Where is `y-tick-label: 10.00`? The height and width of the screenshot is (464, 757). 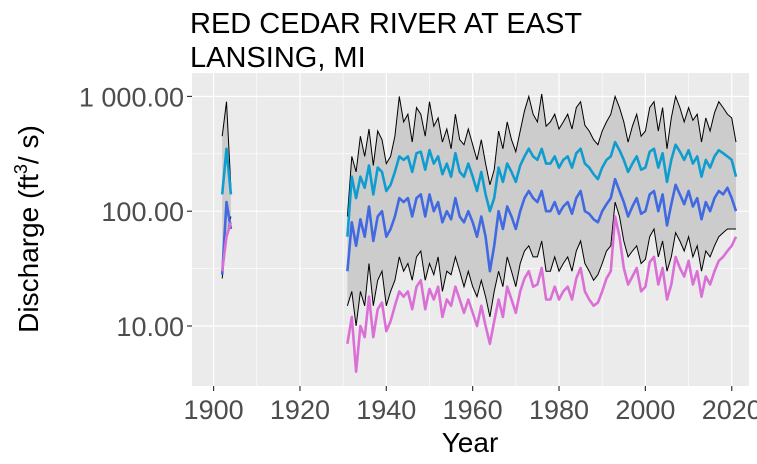
y-tick-label: 10.00 is located at coordinates (150, 327).